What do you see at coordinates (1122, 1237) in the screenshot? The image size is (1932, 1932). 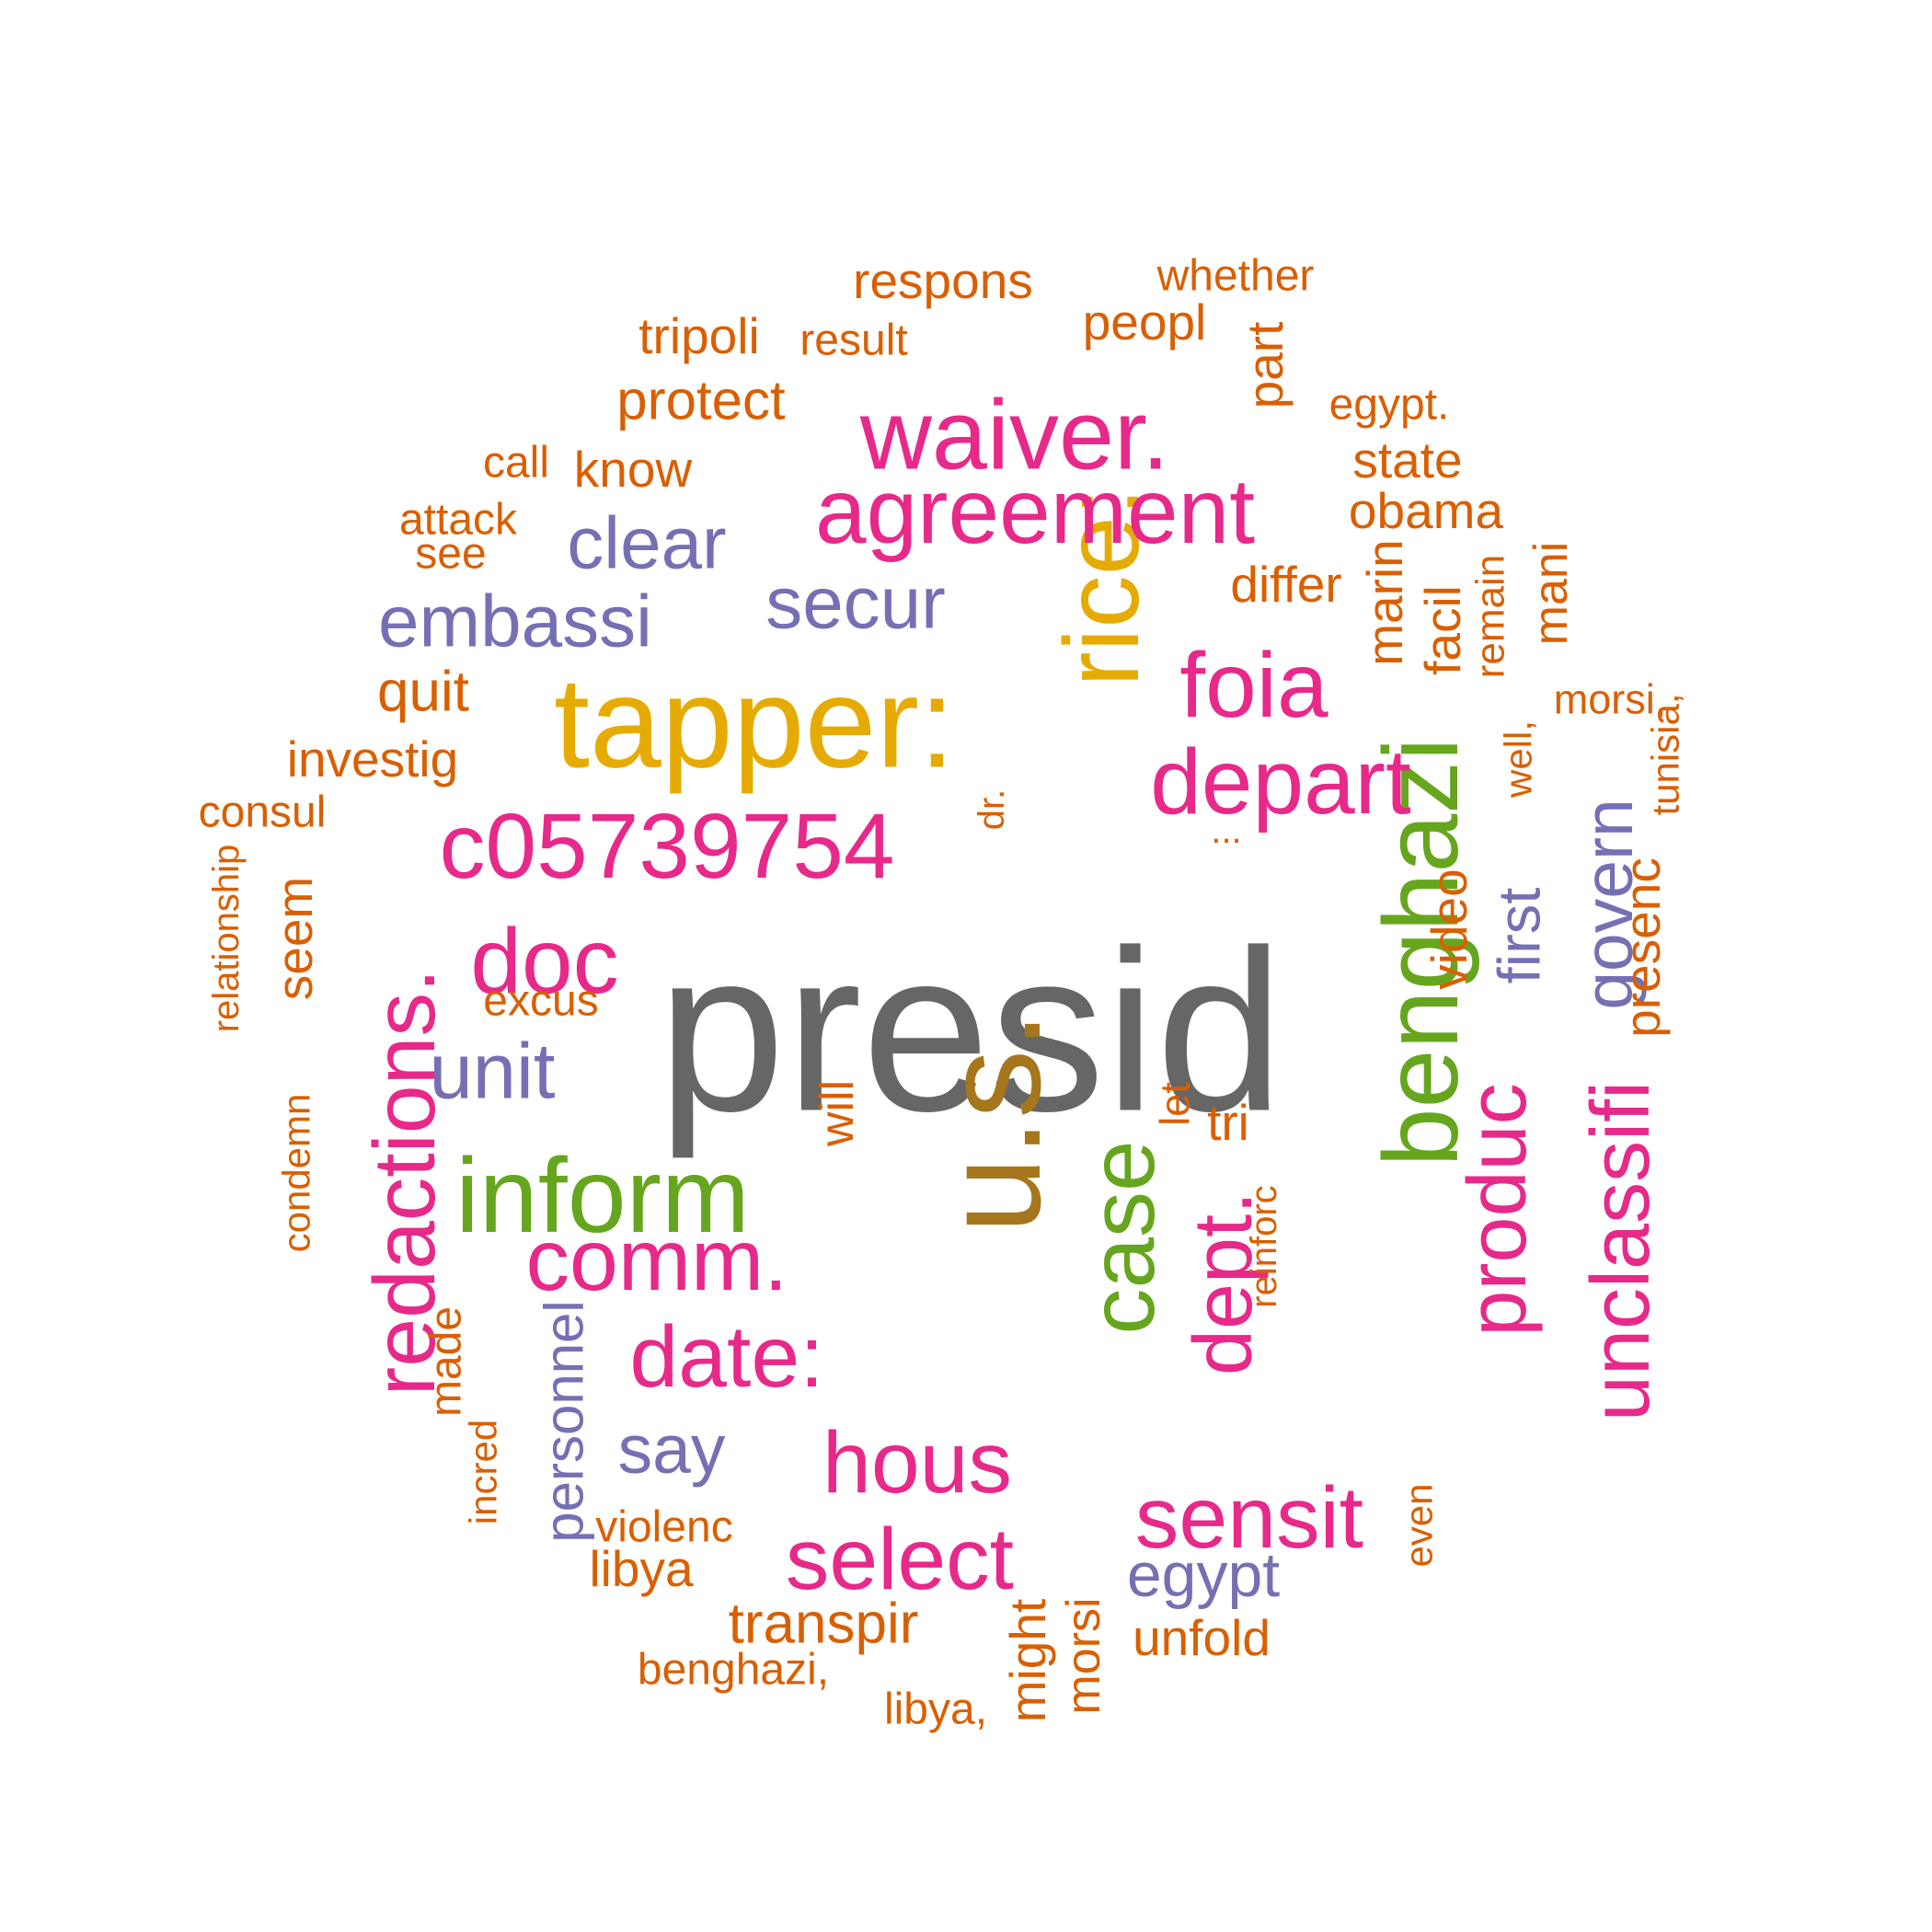 I see `word-6: case` at bounding box center [1122, 1237].